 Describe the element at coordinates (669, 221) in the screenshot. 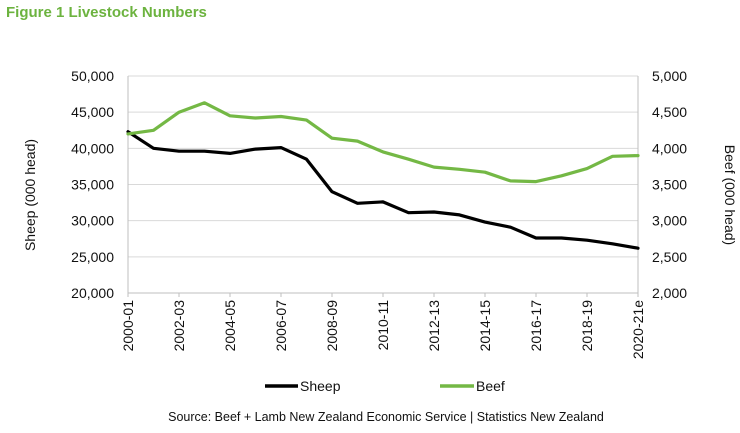

I see `right-tick-label: 3,000` at that location.